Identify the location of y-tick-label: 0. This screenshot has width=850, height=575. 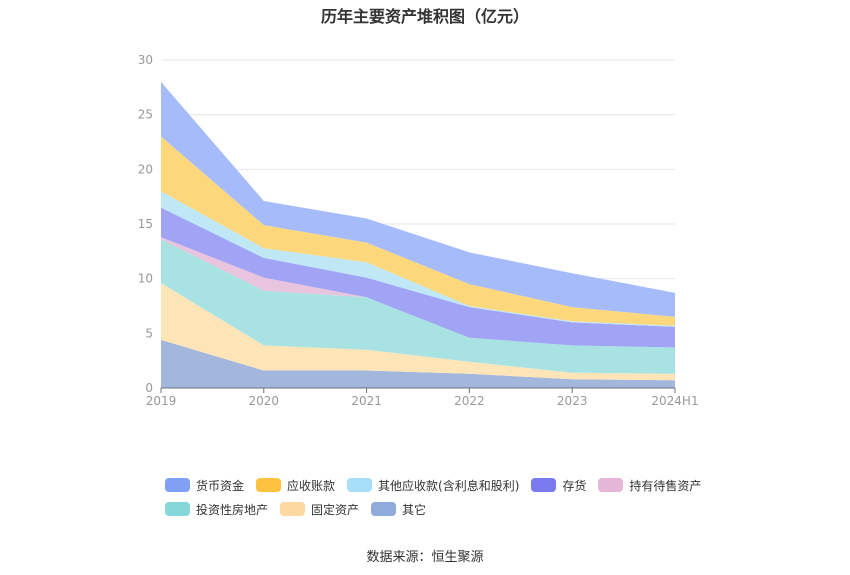
(149, 388).